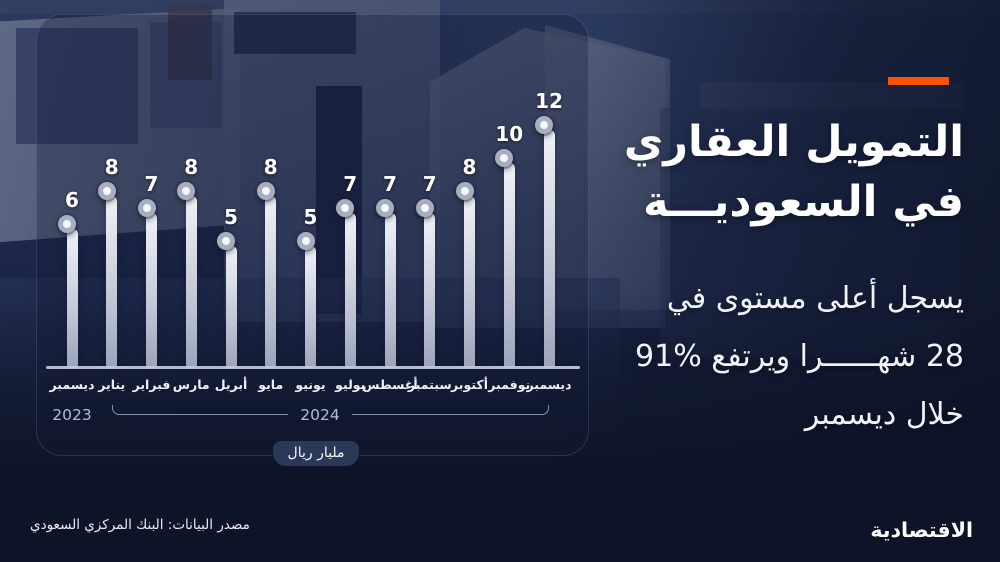  Describe the element at coordinates (151, 384) in the screenshot. I see `month-label: فبراير` at that location.